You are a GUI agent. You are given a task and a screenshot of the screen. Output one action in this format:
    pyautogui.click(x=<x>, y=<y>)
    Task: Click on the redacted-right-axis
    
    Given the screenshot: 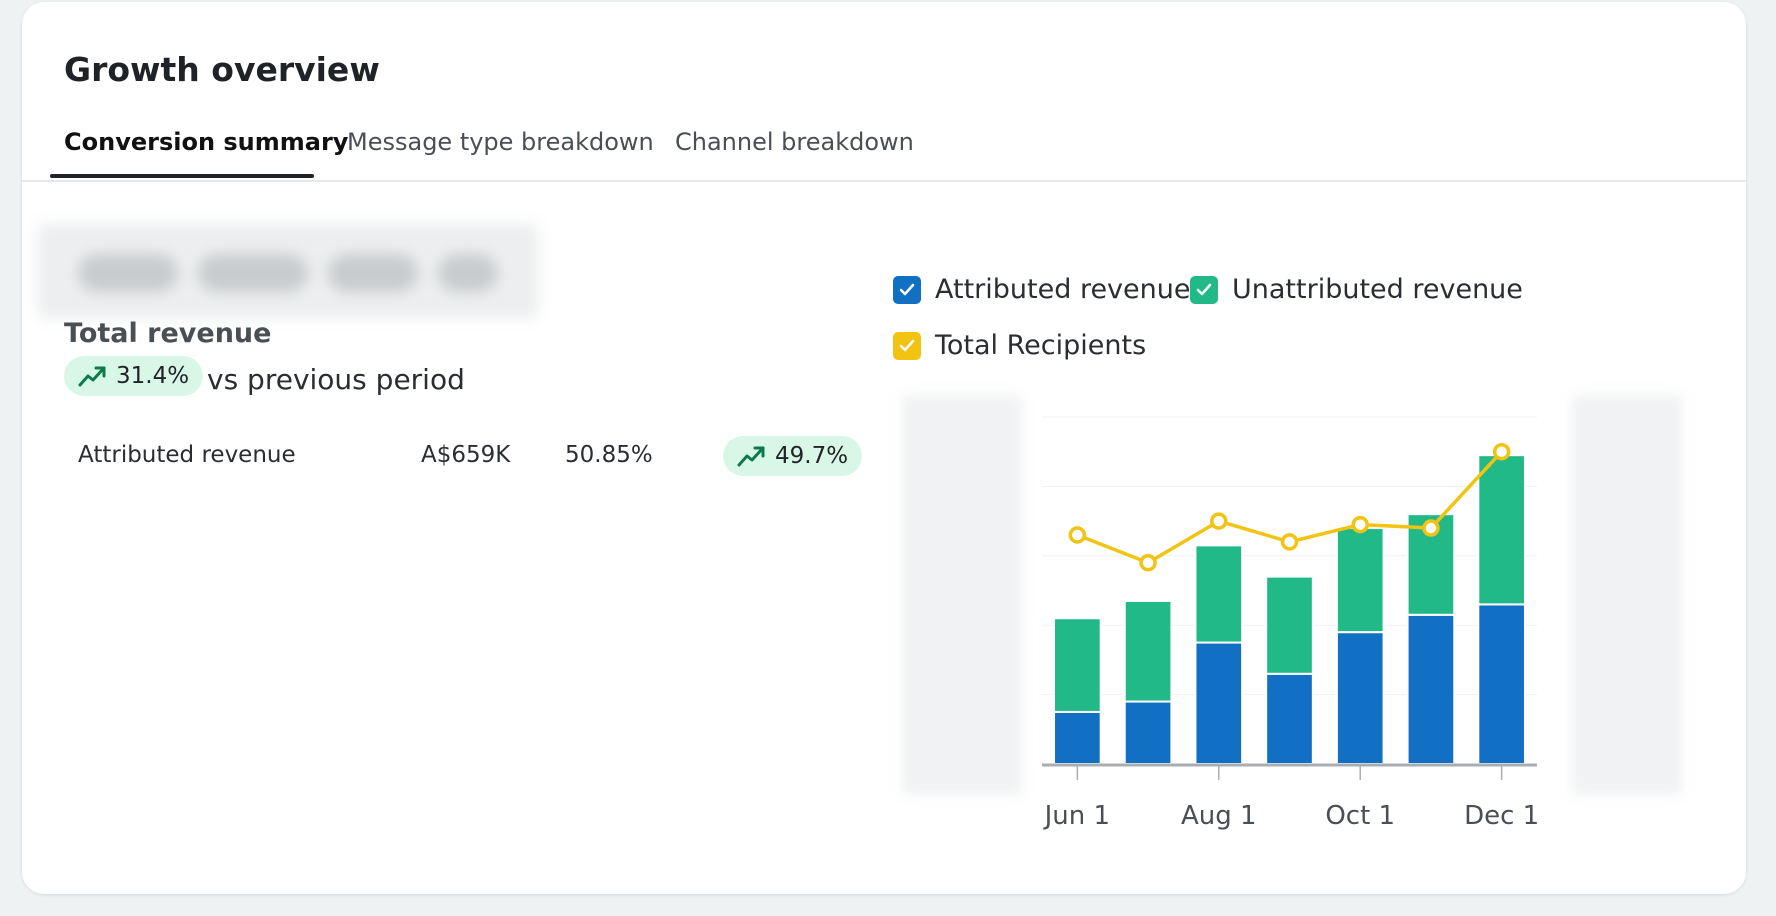 What is the action you would take?
    pyautogui.click(x=1627, y=595)
    